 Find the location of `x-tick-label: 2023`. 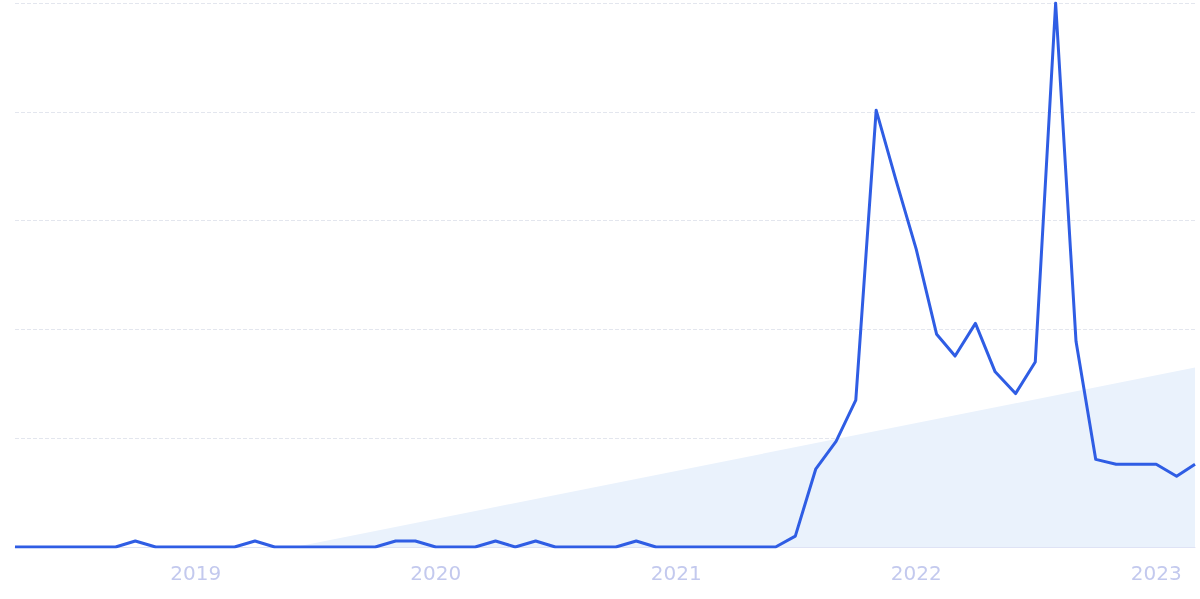

x-tick-label: 2023 is located at coordinates (1156, 573).